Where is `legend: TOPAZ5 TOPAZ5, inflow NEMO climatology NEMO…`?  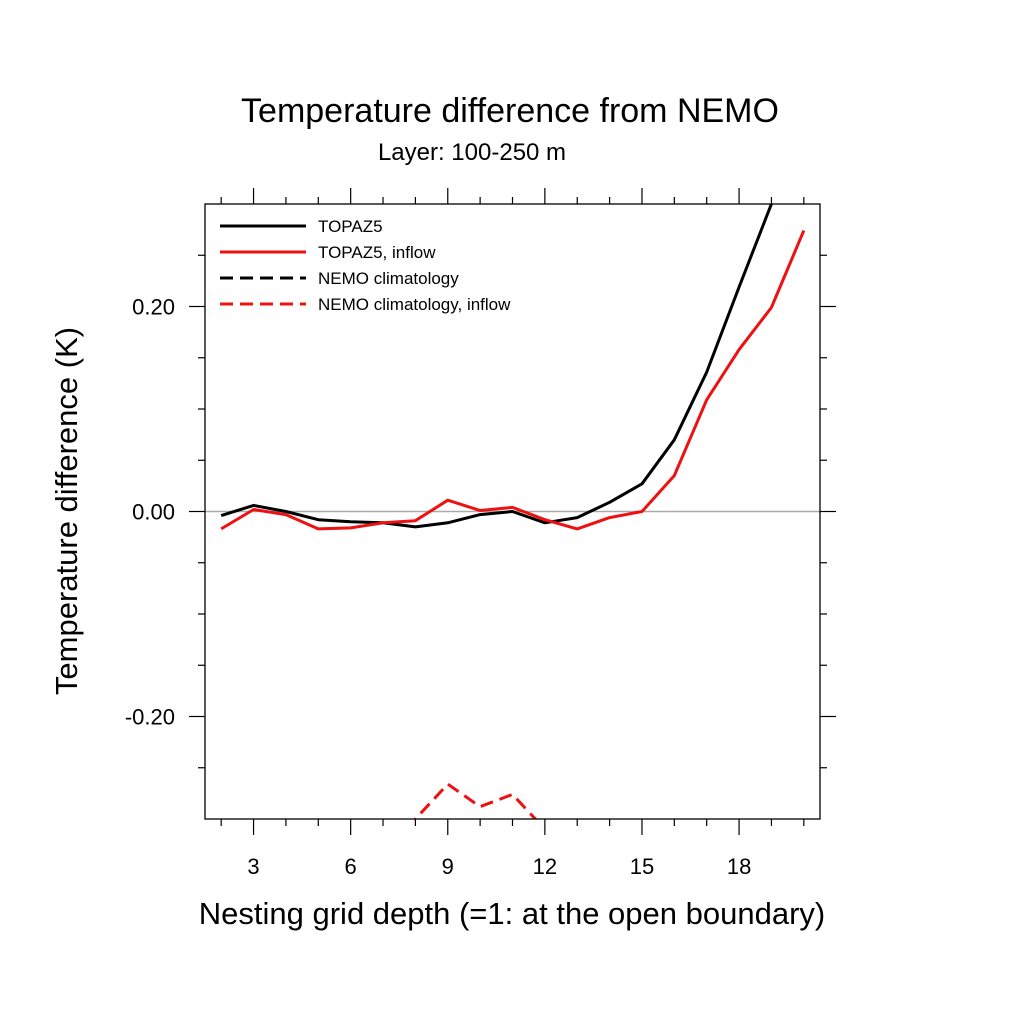 legend: TOPAZ5 TOPAZ5, inflow NEMO climatology NEMO… is located at coordinates (365, 265).